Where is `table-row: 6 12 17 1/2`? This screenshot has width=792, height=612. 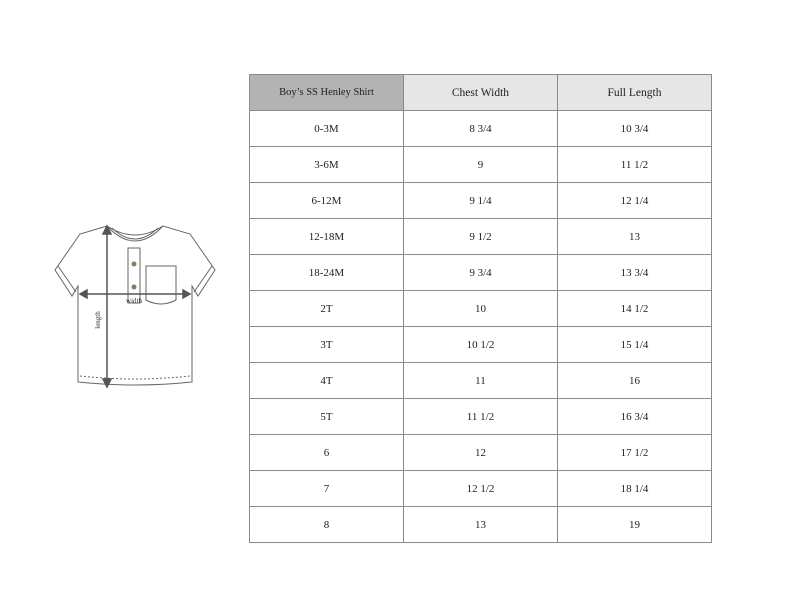 table-row: 6 12 17 1/2 is located at coordinates (481, 452).